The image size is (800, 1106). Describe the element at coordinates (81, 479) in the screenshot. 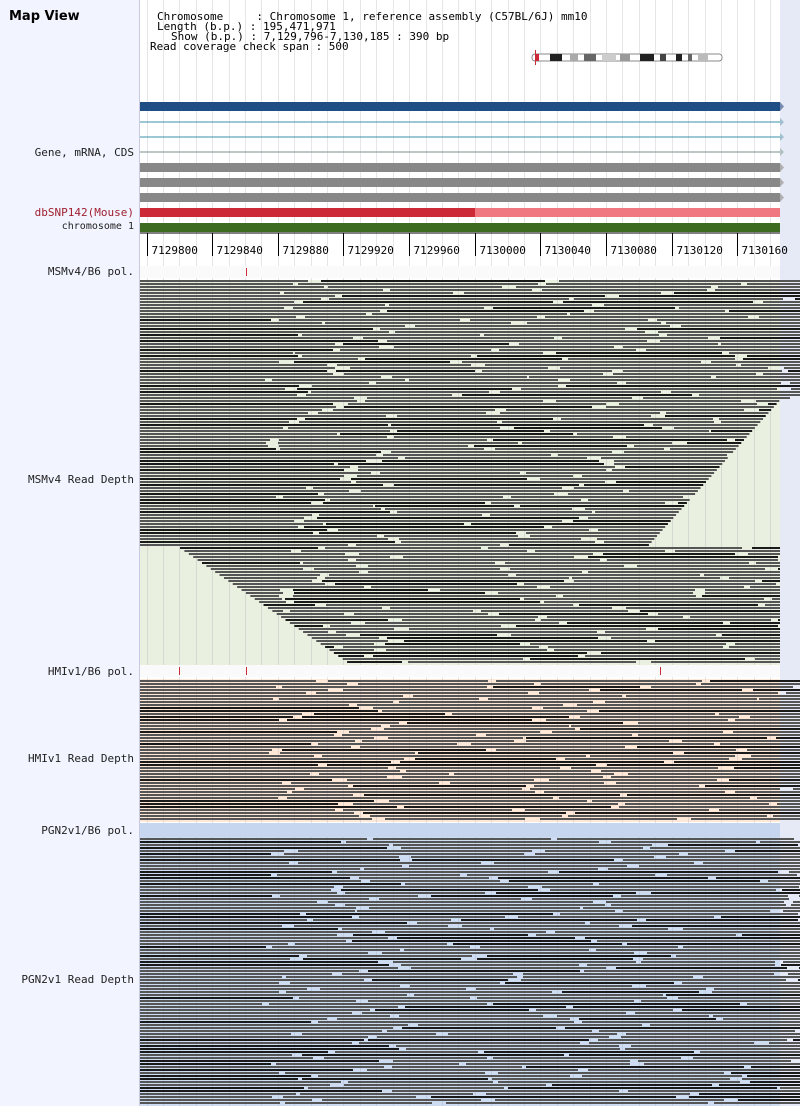

I see `msm-depth-label: MSMv4 Read Depth` at that location.